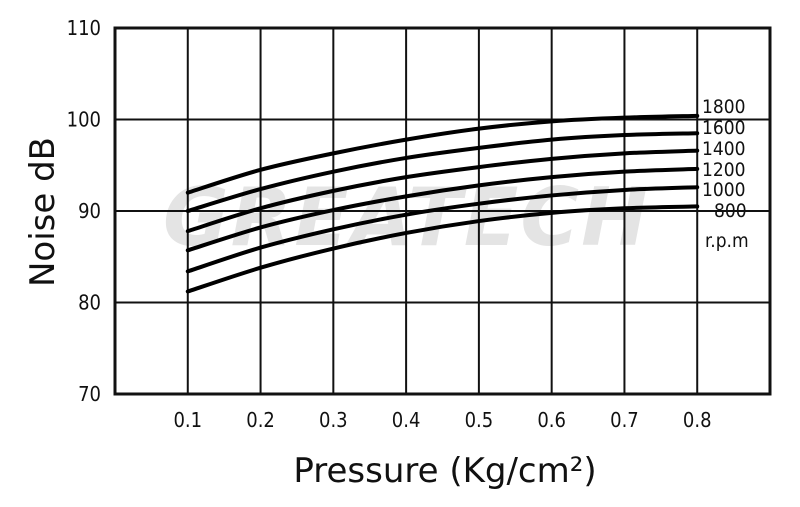 This screenshot has height=507, width=800. I want to click on series-label-1200: 1200, so click(724, 170).